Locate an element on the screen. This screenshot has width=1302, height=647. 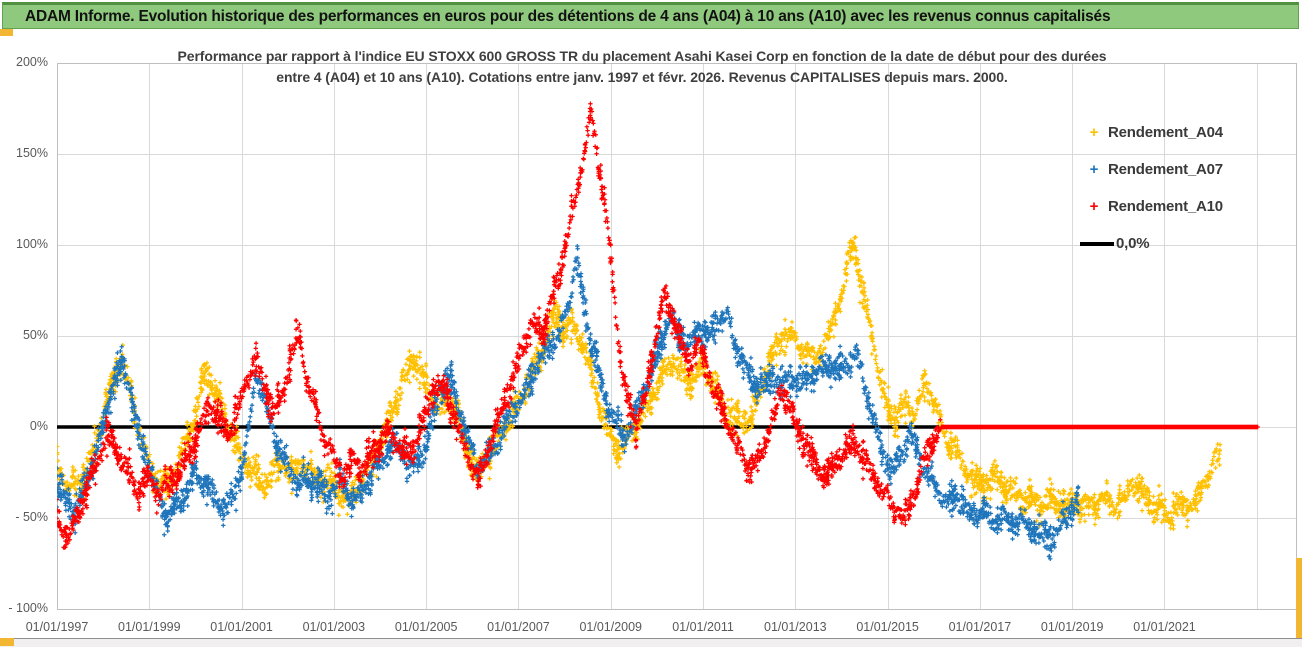
x-tick-label: 01/01/2019 is located at coordinates (1072, 627).